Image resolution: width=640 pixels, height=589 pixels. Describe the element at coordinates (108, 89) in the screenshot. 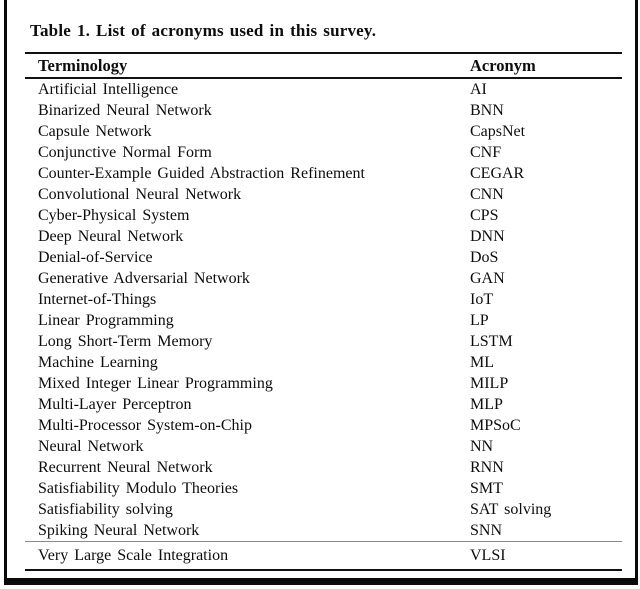

I see `terminology-cell: Artificial Intelligence` at that location.